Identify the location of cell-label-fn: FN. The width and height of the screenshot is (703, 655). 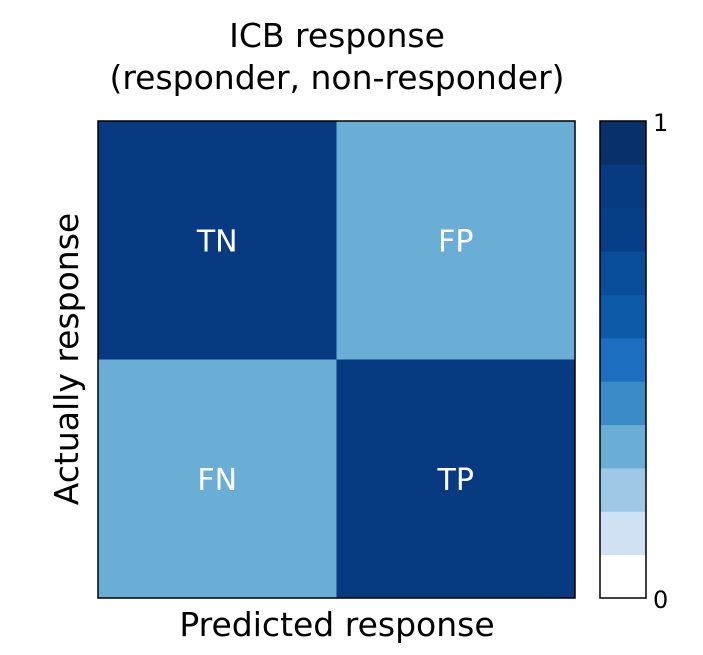
(217, 480).